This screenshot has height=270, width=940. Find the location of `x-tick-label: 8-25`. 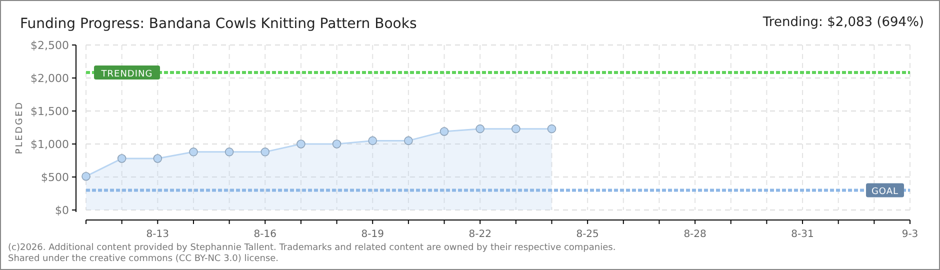

x-tick-label: 8-25 is located at coordinates (587, 234).